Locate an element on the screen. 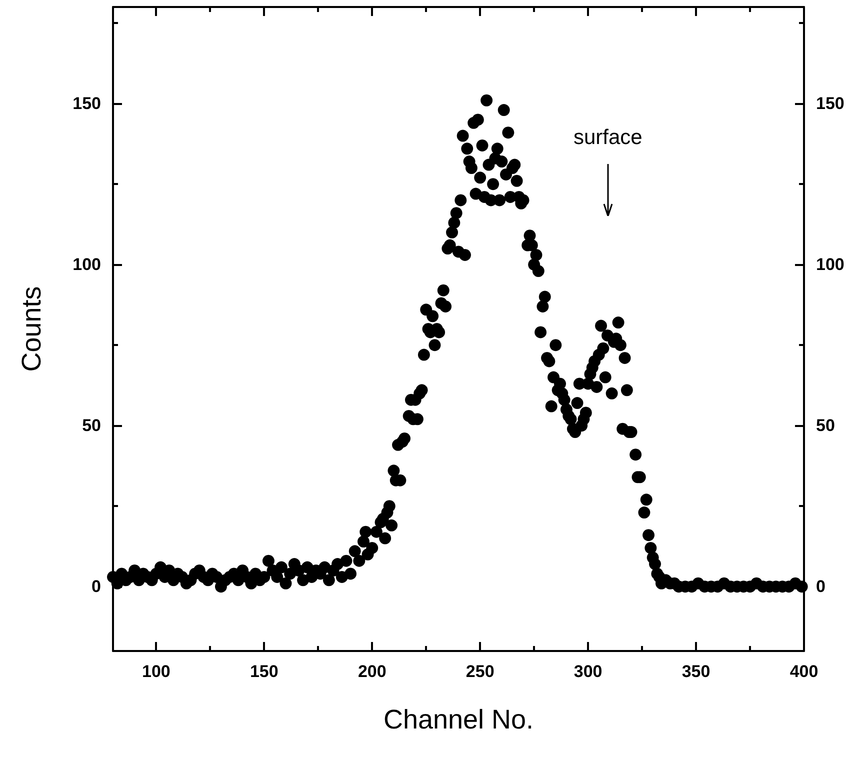 This screenshot has width=862, height=757. x-tick-label: 300 is located at coordinates (588, 671).